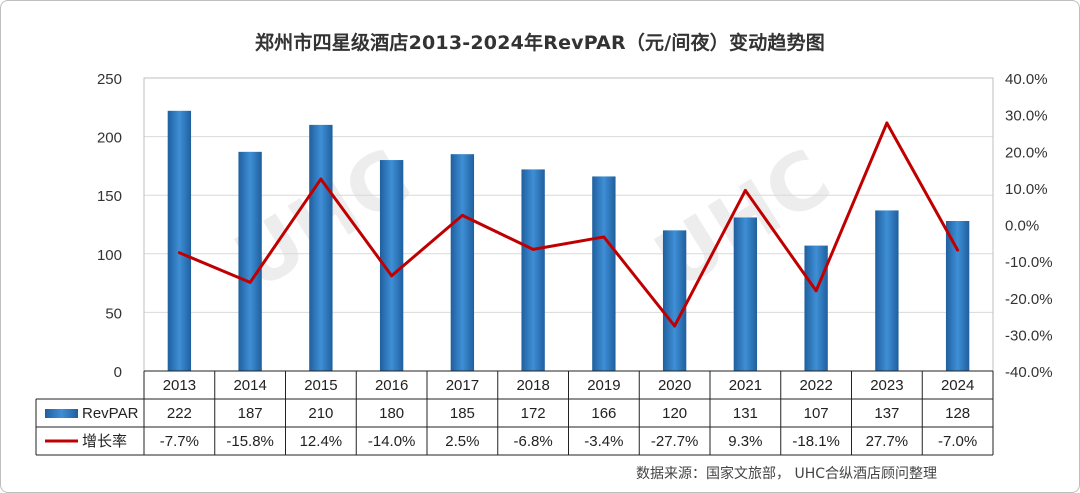 Image resolution: width=1080 pixels, height=493 pixels. Describe the element at coordinates (1026, 189) in the screenshot. I see `y-right-tick-label: 10.0%` at that location.